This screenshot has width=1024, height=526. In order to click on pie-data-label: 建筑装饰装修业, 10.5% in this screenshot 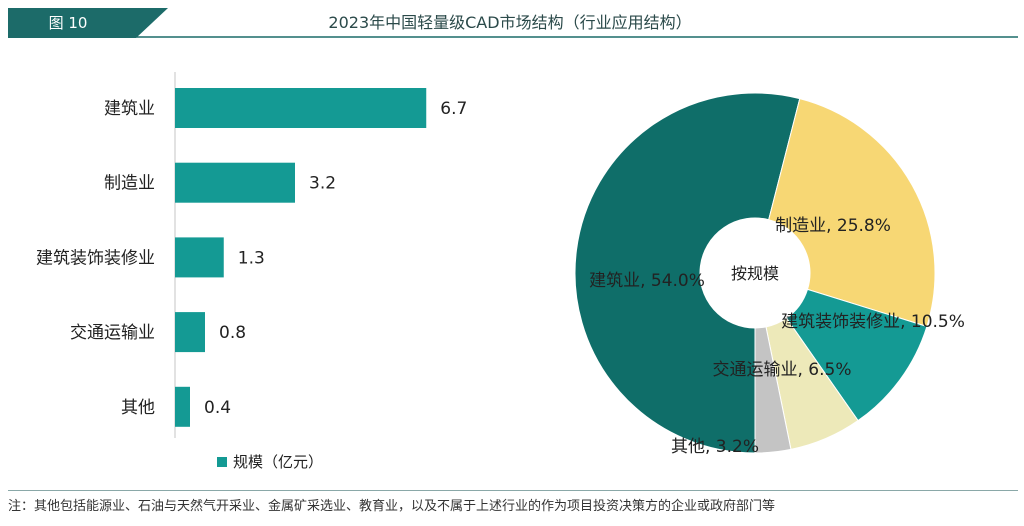, I will do `click(873, 322)`.